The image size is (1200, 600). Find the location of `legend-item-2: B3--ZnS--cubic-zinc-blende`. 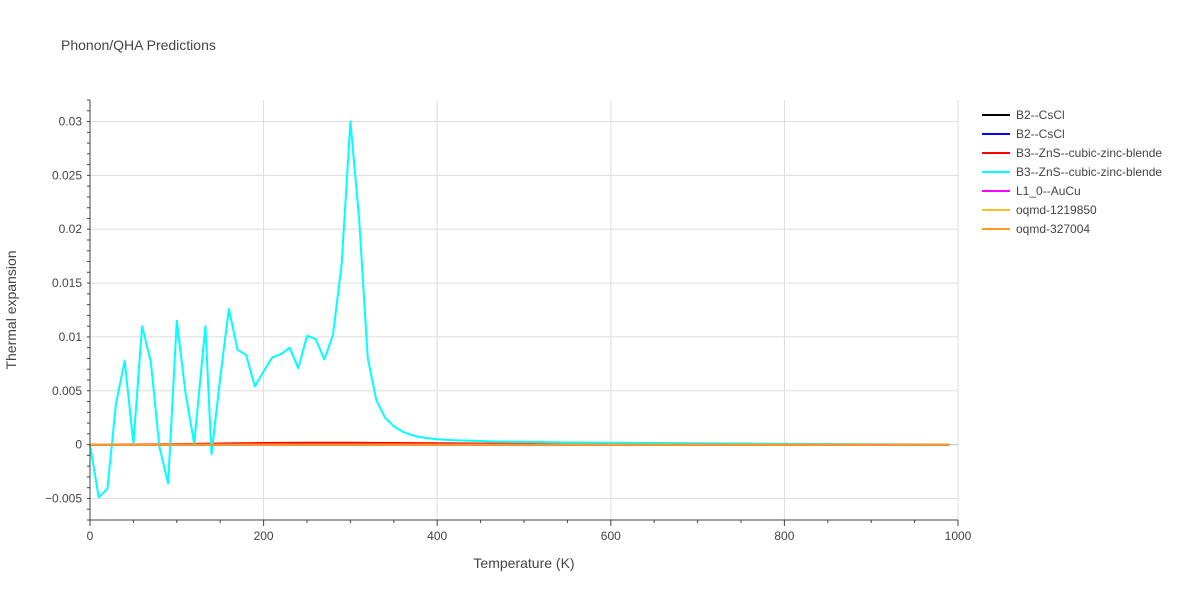

legend-item-2: B3--ZnS--cubic-zinc-blende is located at coordinates (1072, 153).